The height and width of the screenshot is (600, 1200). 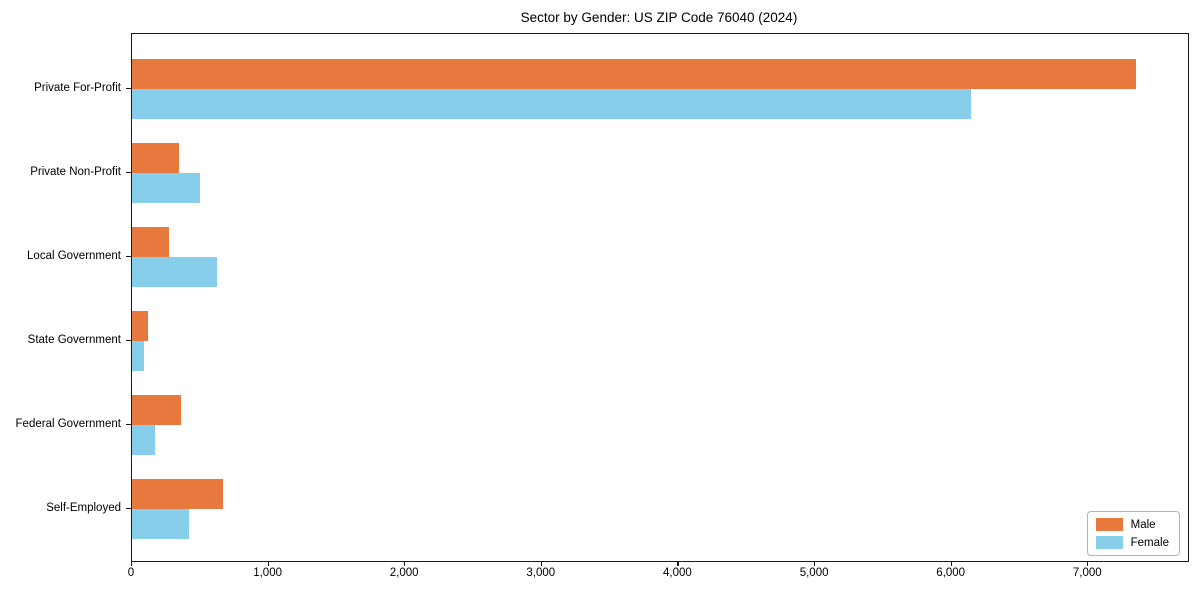 I want to click on y-tick-label: Local Government, so click(x=74, y=256).